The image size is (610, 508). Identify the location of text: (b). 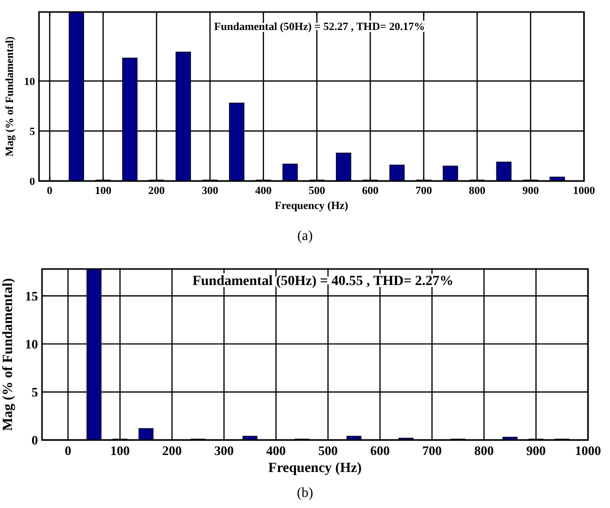
(305, 493).